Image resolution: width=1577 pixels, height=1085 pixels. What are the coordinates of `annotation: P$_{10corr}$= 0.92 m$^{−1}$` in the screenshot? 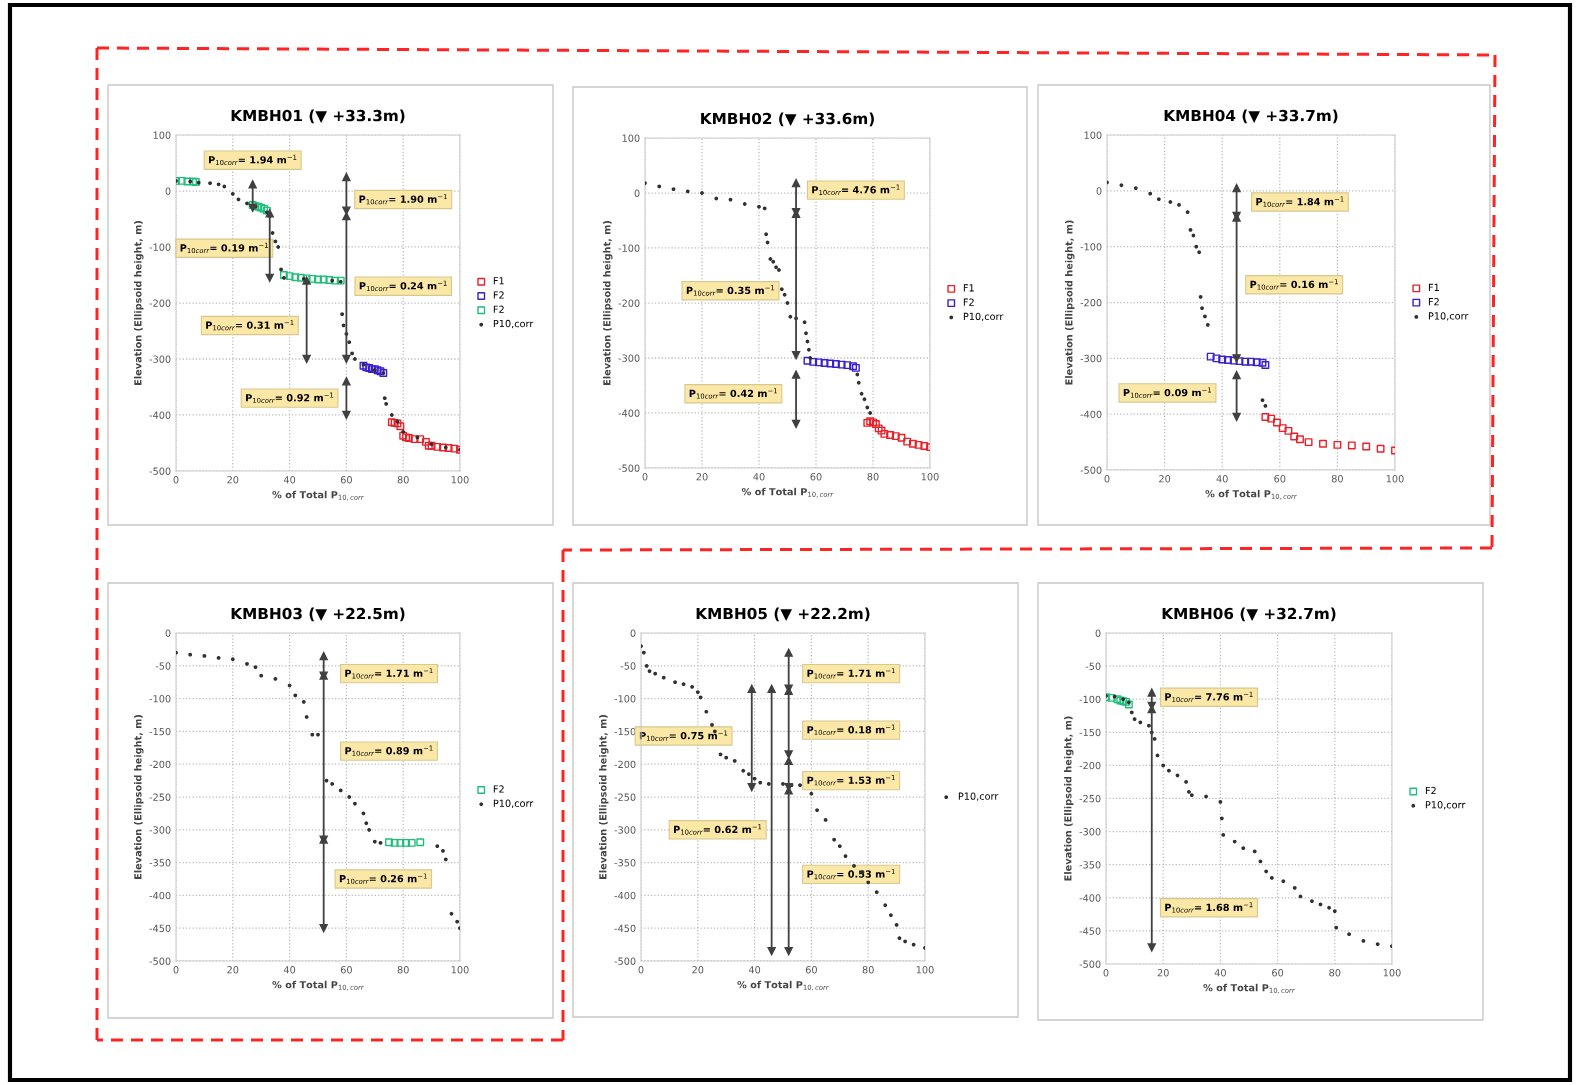 It's located at (290, 397).